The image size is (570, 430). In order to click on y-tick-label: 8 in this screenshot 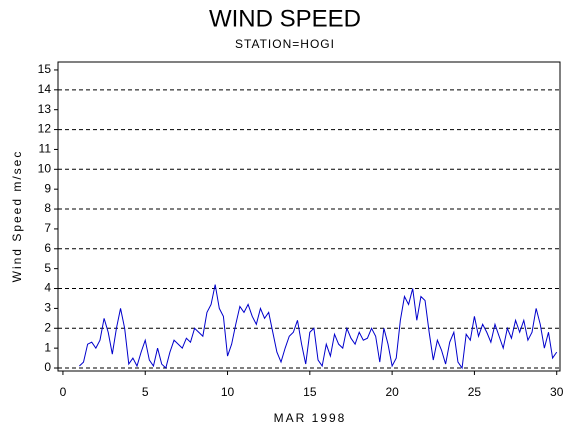, I will do `click(47, 208)`.